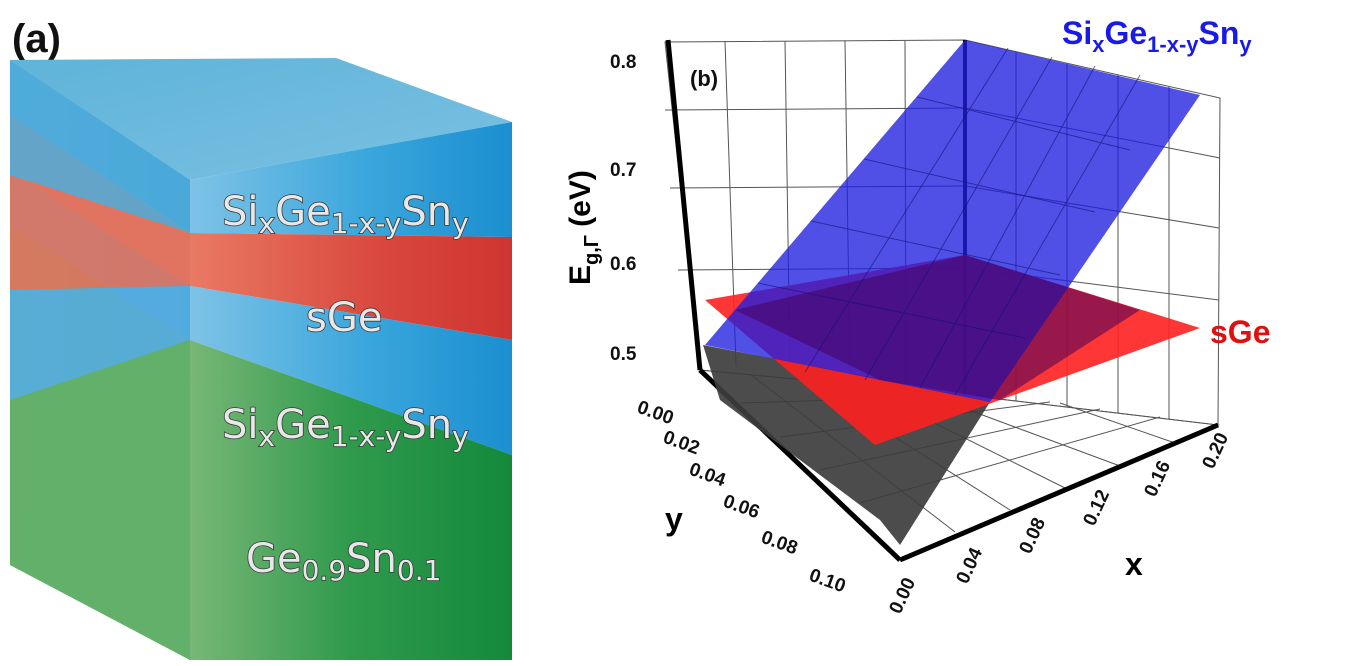  What do you see at coordinates (583, 227) in the screenshot?
I see `z-axis-label: Eg,Γ (eV)` at bounding box center [583, 227].